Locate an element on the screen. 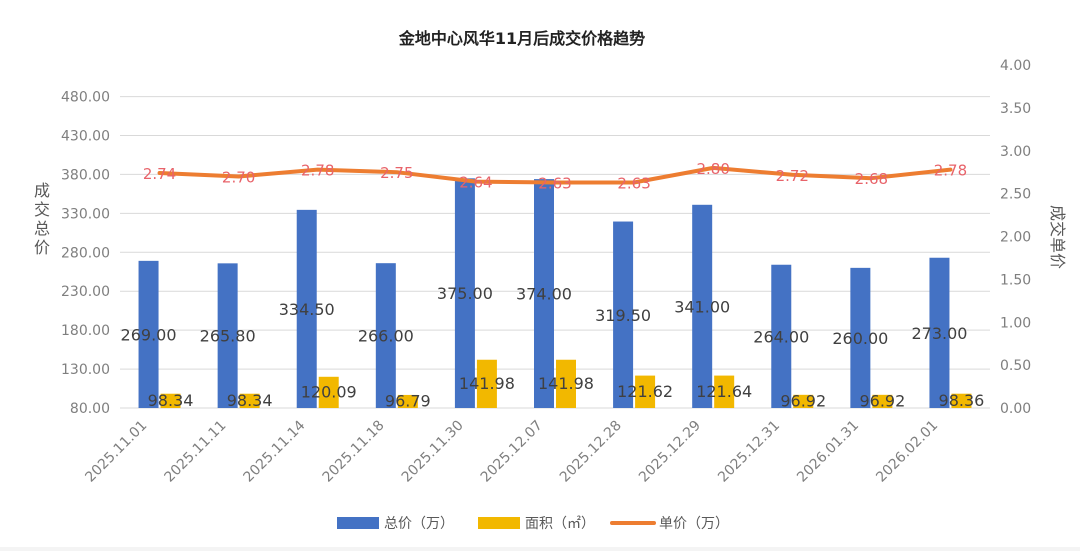 The width and height of the screenshot is (1080, 551). x-tick-label: 2025.11.01 is located at coordinates (116, 452).